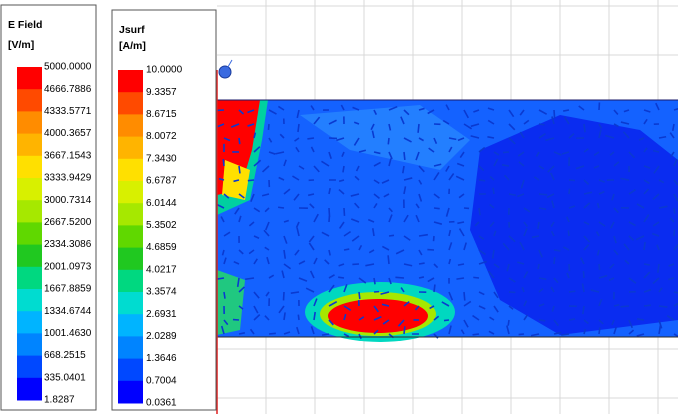 The width and height of the screenshot is (678, 419). What do you see at coordinates (161, 158) in the screenshot?
I see `legend-label: 7.3430` at bounding box center [161, 158].